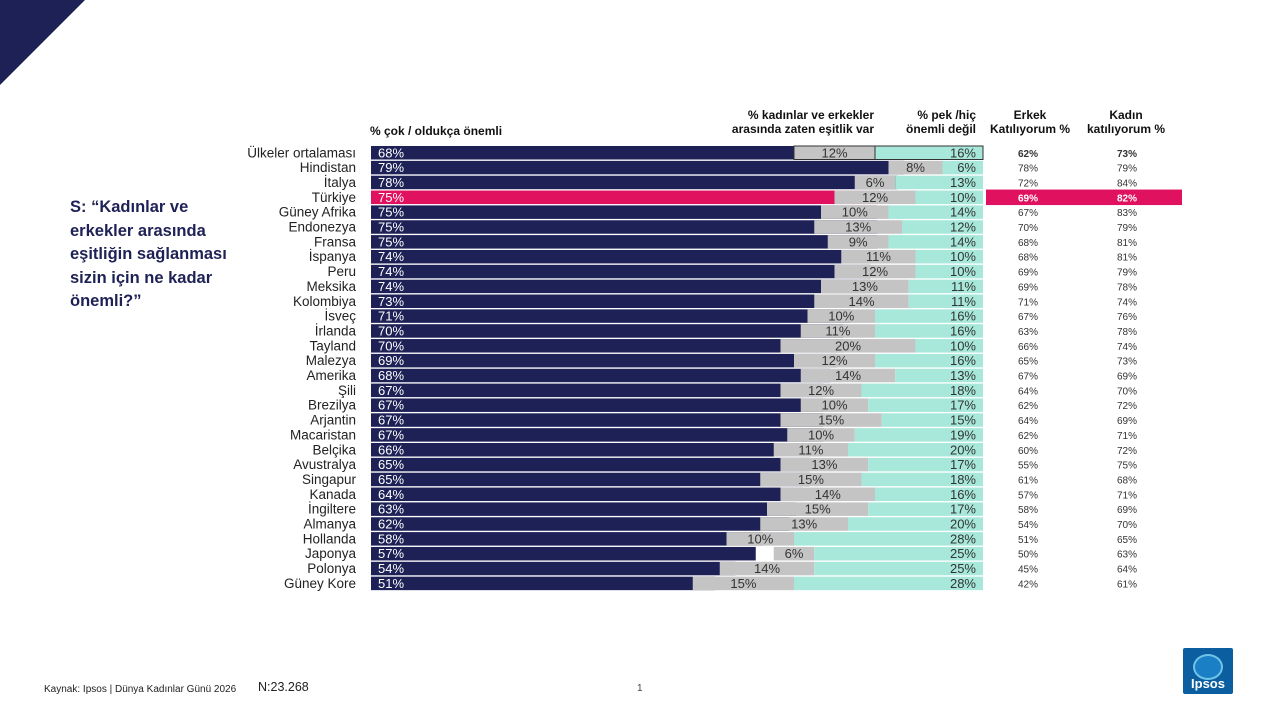 This screenshot has width=1280, height=720. I want to click on value-female-agree: 69%, so click(1127, 377).